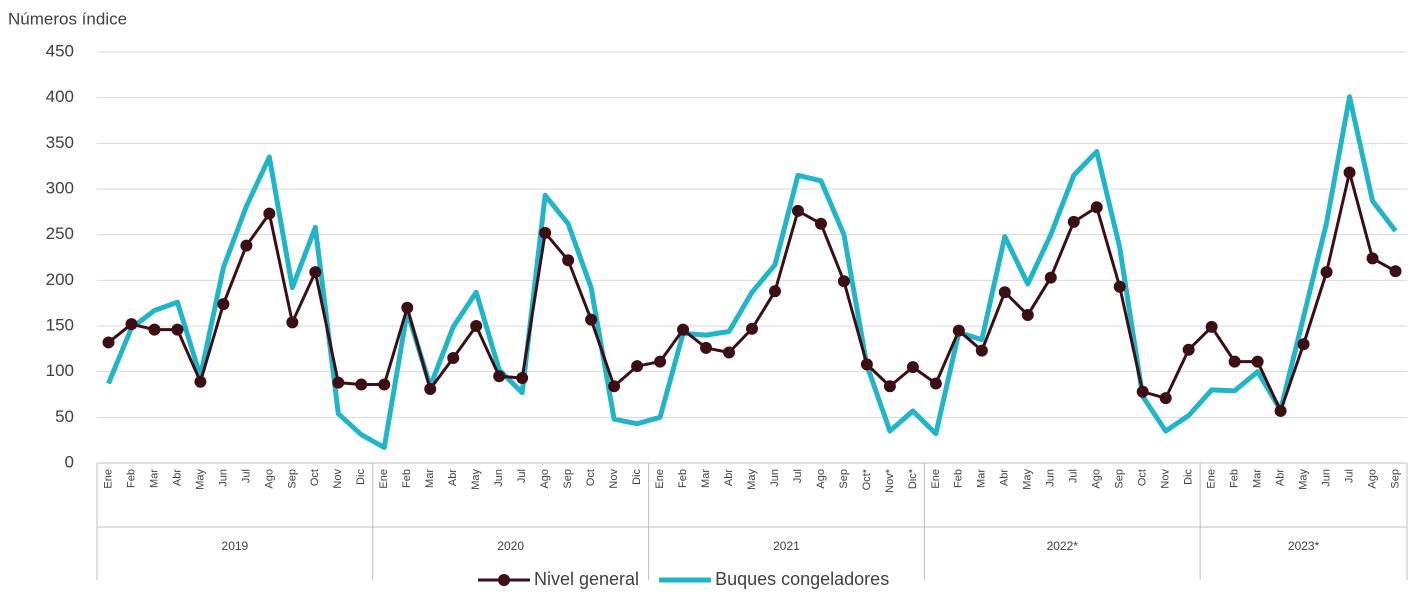  Describe the element at coordinates (867, 479) in the screenshot. I see `x-tick-label: Oct*` at that location.